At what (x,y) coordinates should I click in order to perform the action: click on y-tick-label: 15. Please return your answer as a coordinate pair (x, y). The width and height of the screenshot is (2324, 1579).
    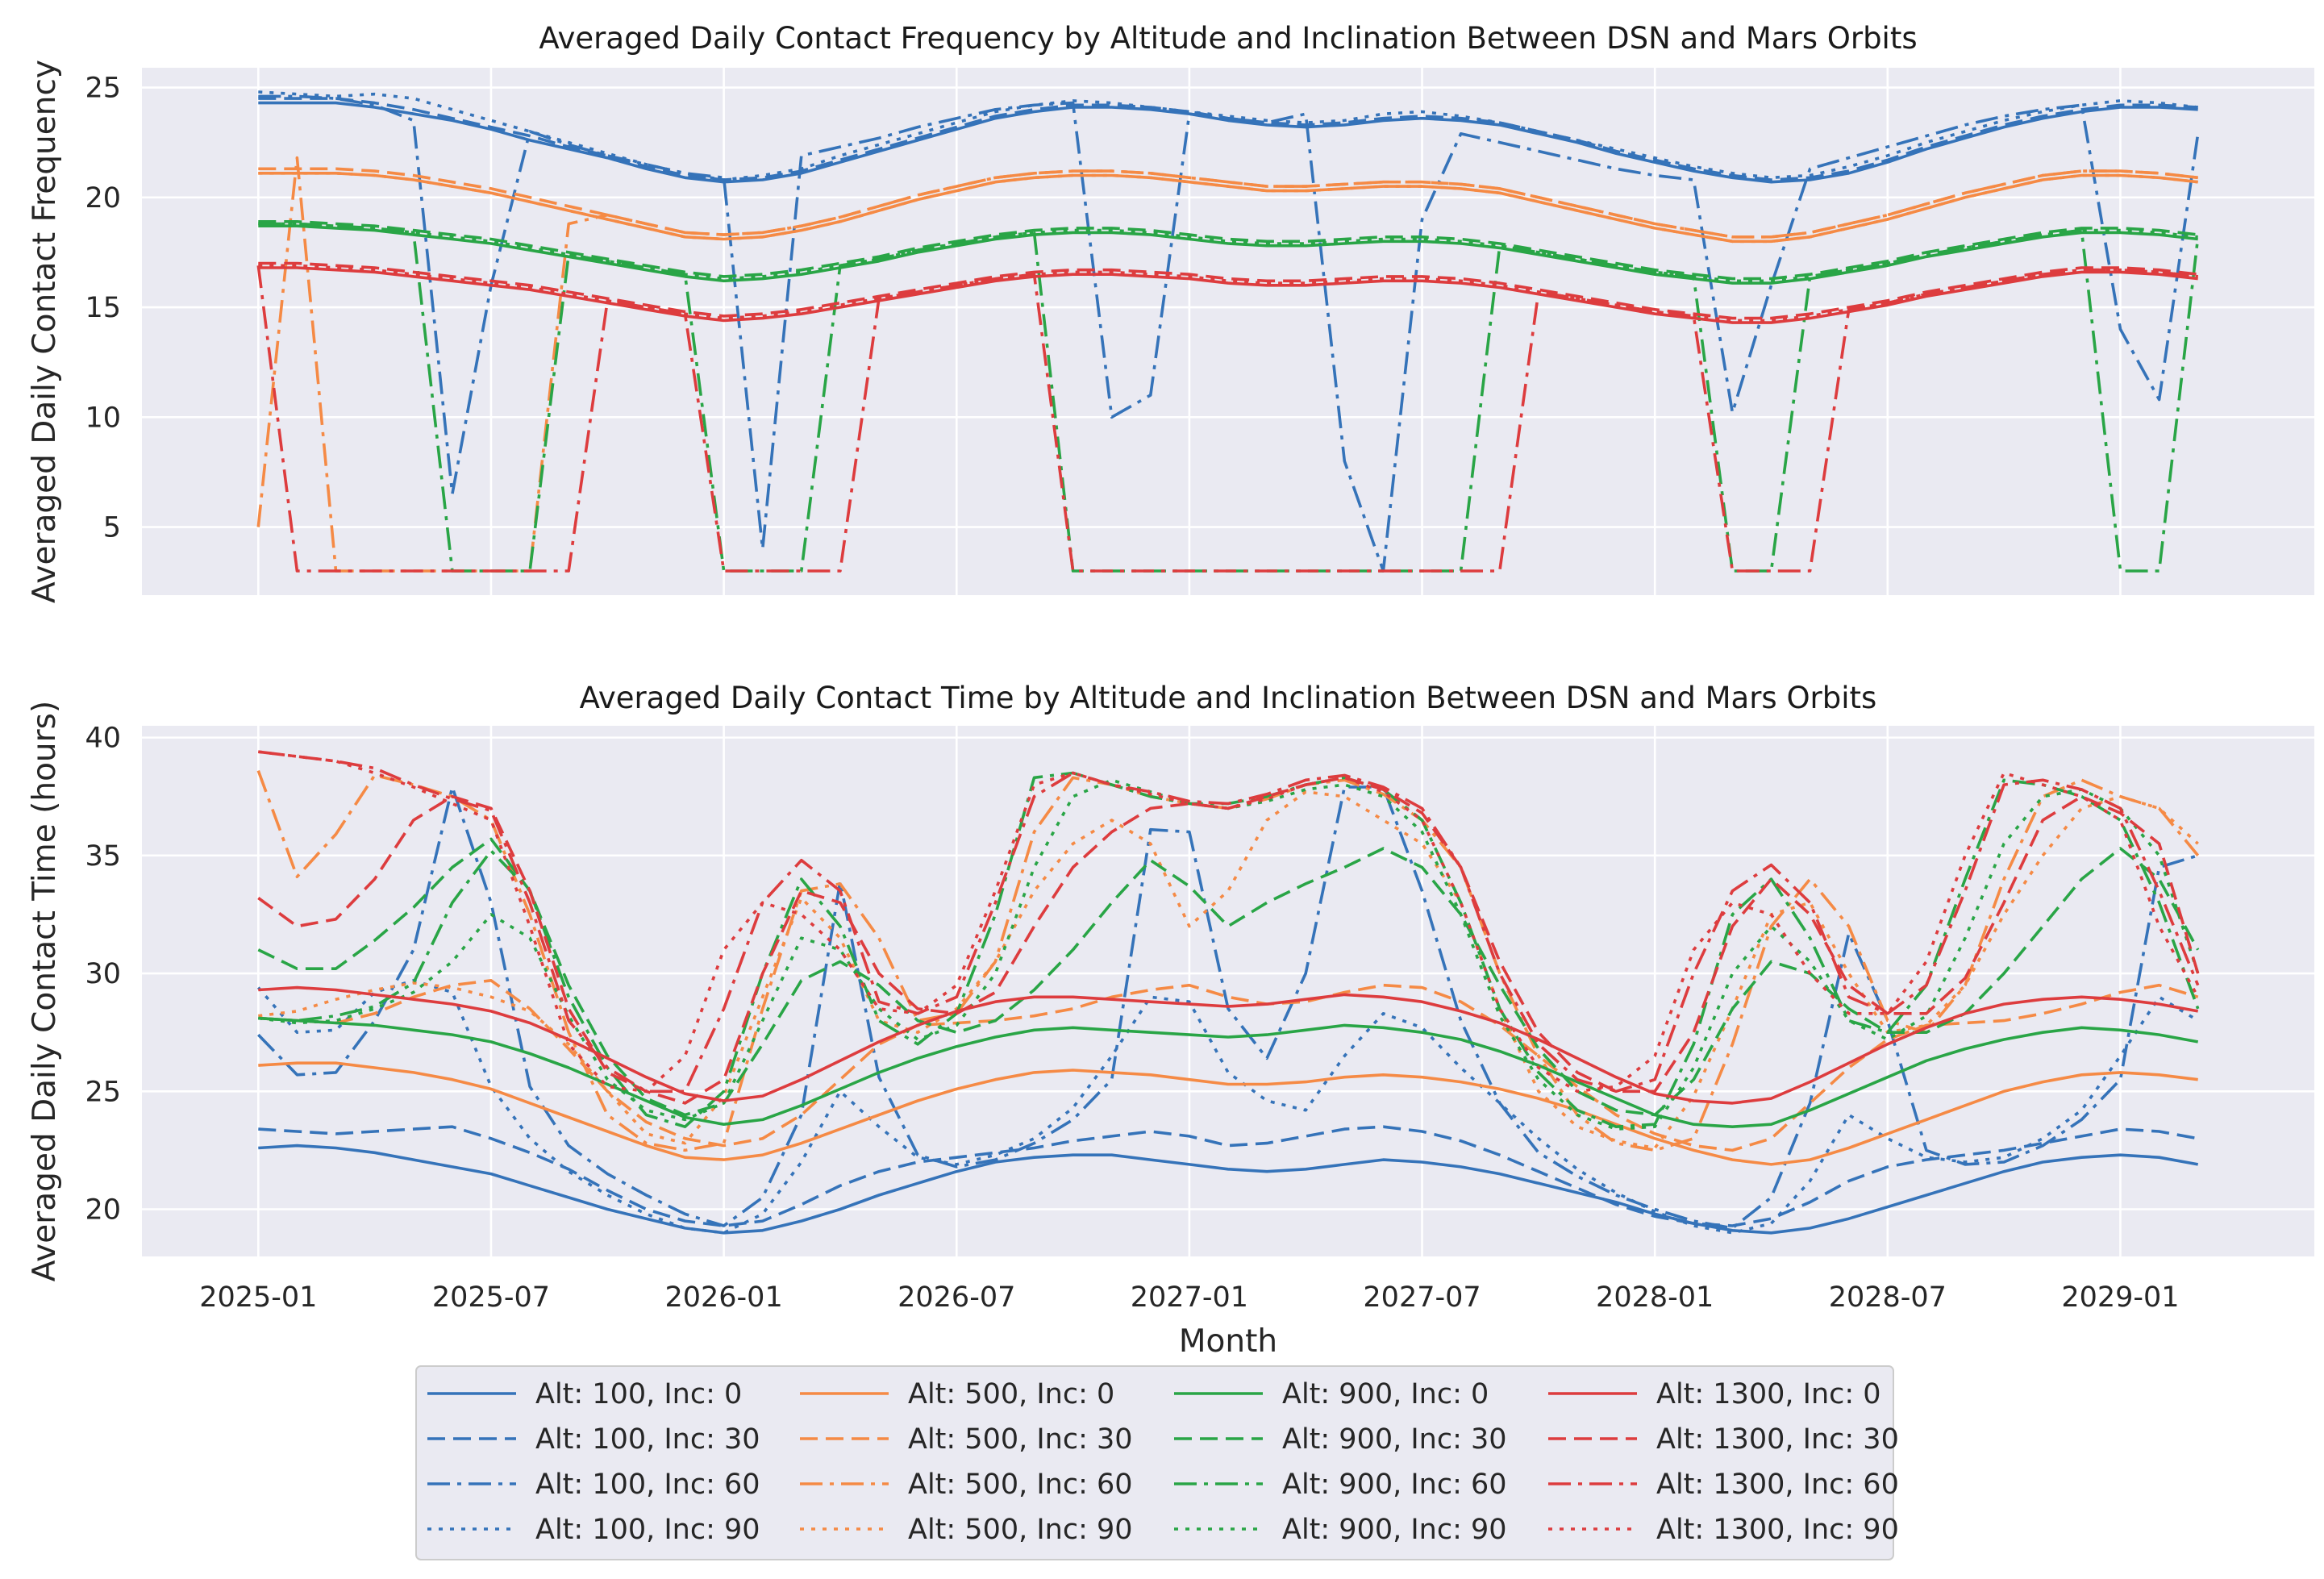
    Looking at the image, I should click on (103, 308).